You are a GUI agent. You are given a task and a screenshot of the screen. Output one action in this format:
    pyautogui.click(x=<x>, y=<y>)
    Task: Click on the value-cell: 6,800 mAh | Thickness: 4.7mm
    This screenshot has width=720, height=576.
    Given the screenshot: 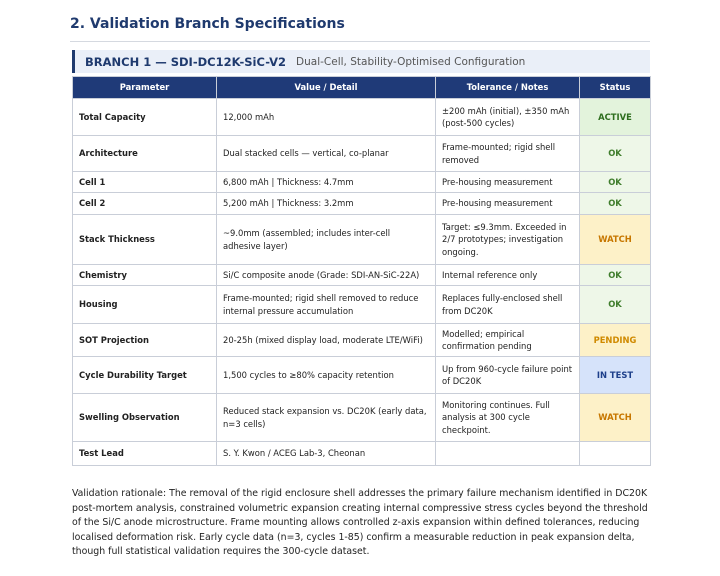 What is the action you would take?
    pyautogui.click(x=326, y=182)
    